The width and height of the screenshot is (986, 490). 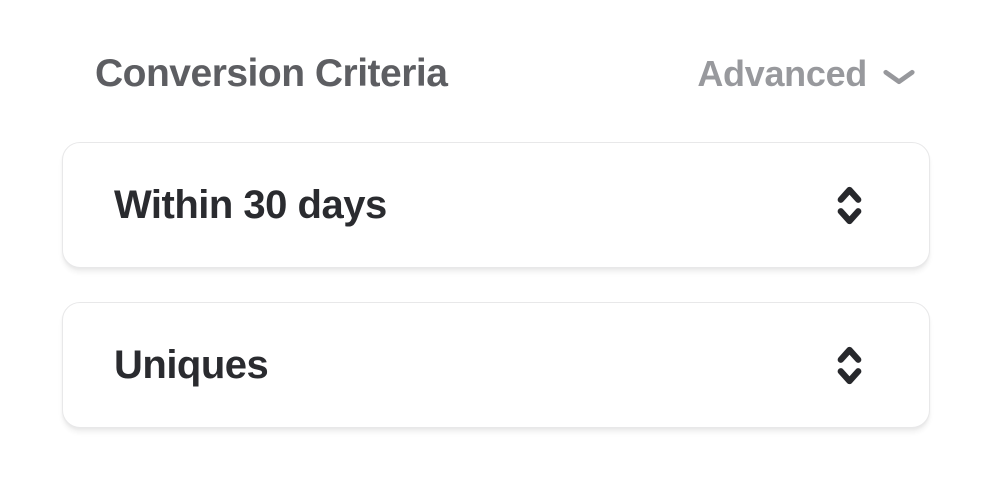 I want to click on advanced-toggle: Advanced, so click(x=806, y=74).